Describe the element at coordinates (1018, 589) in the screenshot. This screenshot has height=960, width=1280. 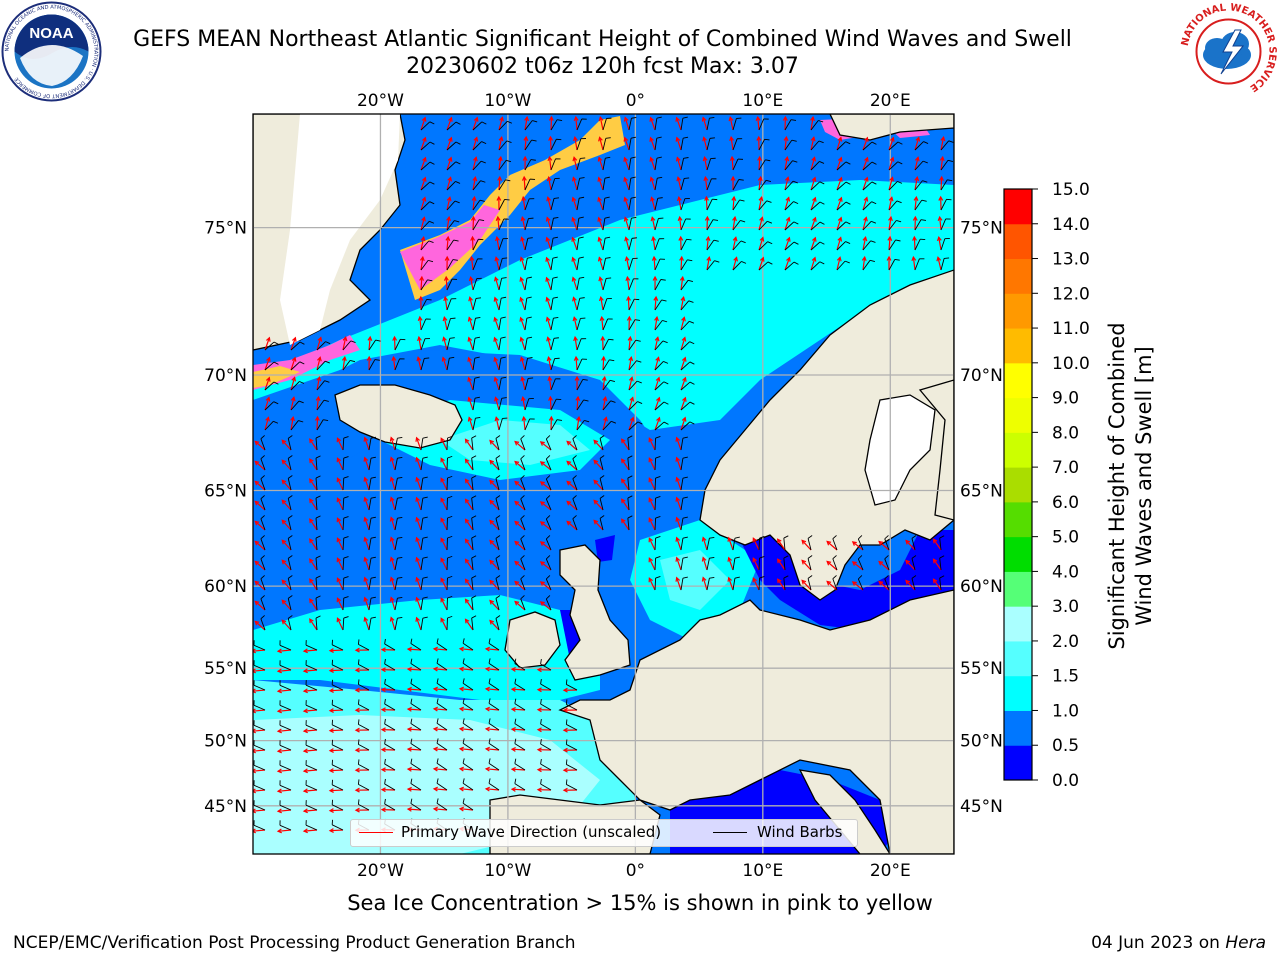
I see `colorbar-segment` at that location.